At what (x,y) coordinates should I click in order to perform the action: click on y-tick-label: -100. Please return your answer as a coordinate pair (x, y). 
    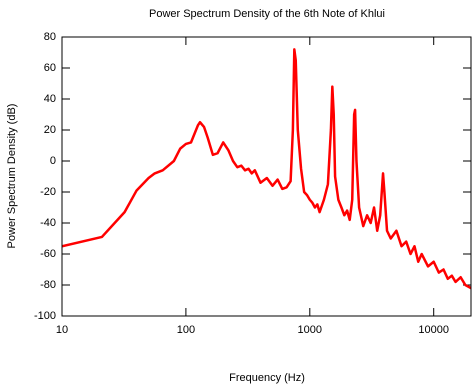
    Looking at the image, I should click on (45, 316).